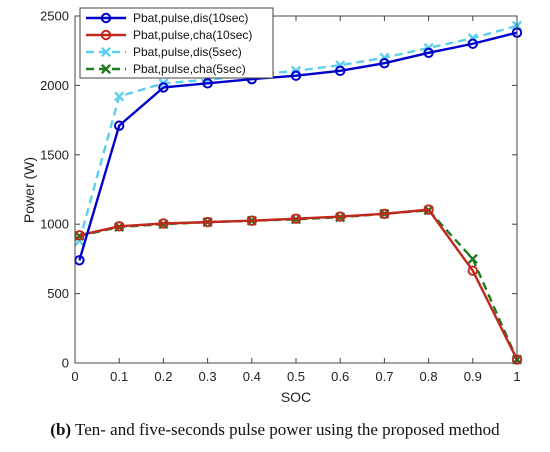 This screenshot has height=452, width=550. Describe the element at coordinates (61, 429) in the screenshot. I see `caption-label: (b)` at that location.